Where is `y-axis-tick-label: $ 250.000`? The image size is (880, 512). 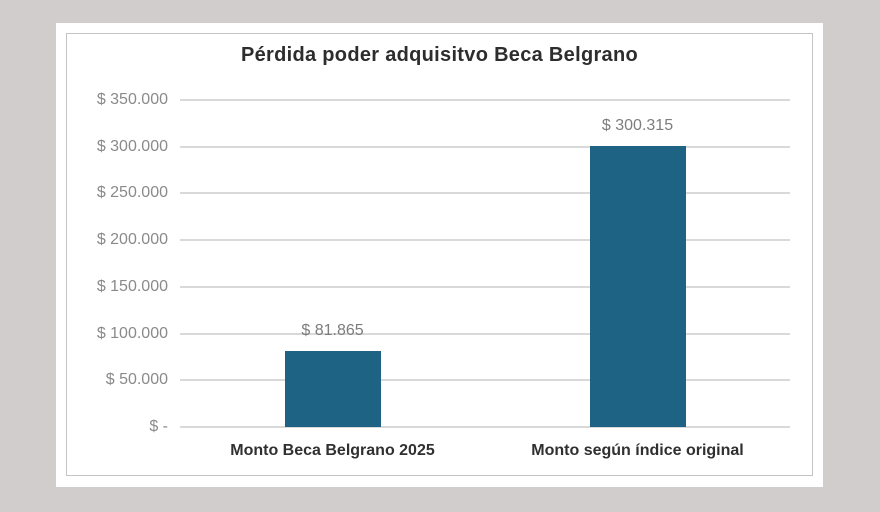
y-axis-tick-label: $ 250.000 is located at coordinates (132, 193).